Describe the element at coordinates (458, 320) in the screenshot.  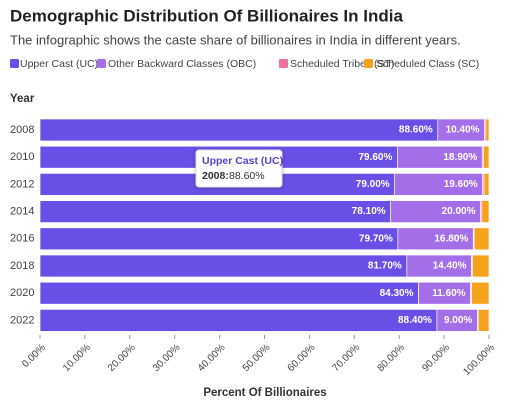
I see `value-label: 9.00%` at that location.